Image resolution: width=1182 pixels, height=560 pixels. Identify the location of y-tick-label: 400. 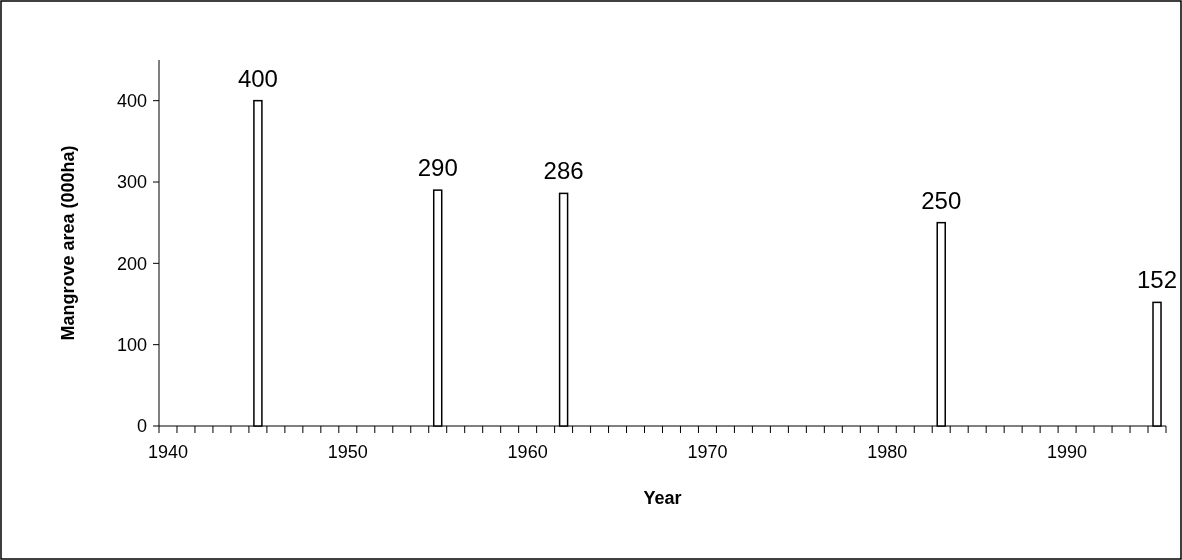
(131, 100).